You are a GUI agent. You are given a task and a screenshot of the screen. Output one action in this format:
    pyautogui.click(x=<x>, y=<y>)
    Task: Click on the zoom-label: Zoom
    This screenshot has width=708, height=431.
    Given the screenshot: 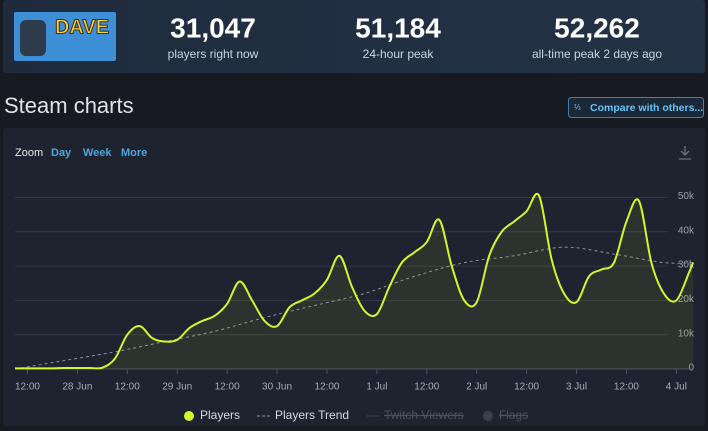 What is the action you would take?
    pyautogui.click(x=29, y=153)
    